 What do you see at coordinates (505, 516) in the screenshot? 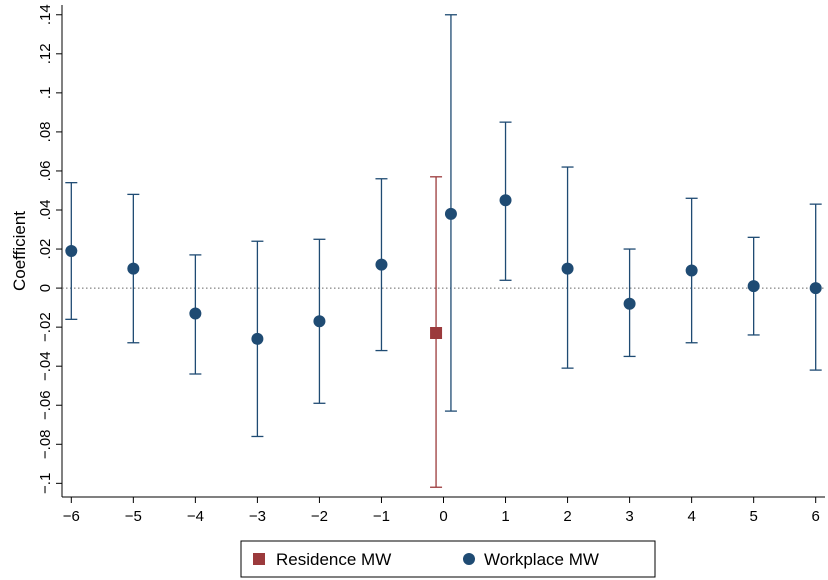
I see `x-tick-label: 1` at bounding box center [505, 516].